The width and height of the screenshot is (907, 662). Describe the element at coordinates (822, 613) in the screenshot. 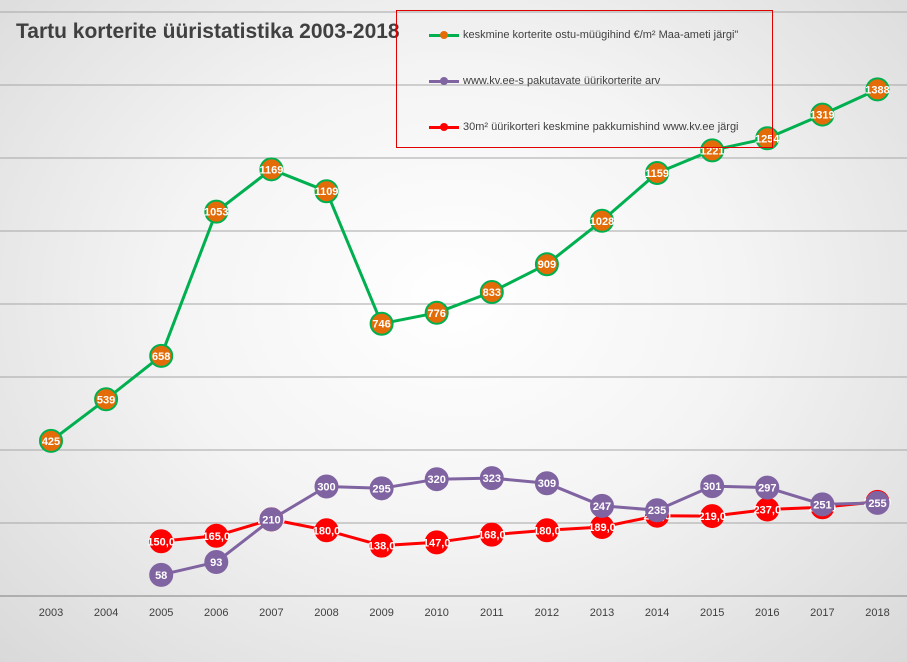

I see `x-tick-label: 2017` at that location.